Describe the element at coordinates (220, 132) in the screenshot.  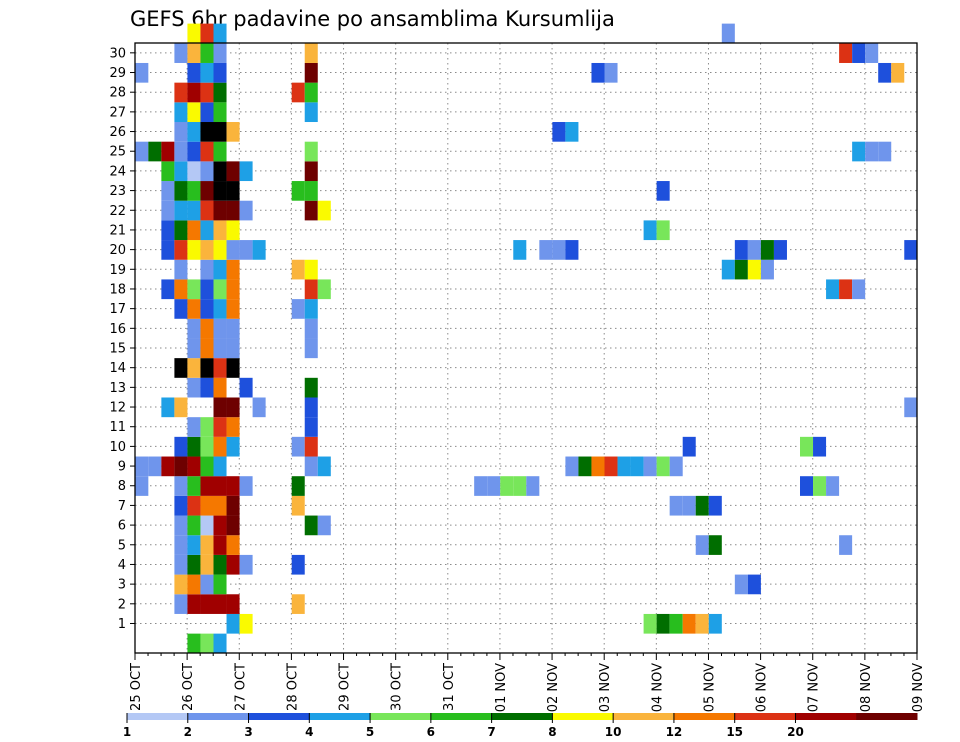
I see `cell-m26-s7` at that location.